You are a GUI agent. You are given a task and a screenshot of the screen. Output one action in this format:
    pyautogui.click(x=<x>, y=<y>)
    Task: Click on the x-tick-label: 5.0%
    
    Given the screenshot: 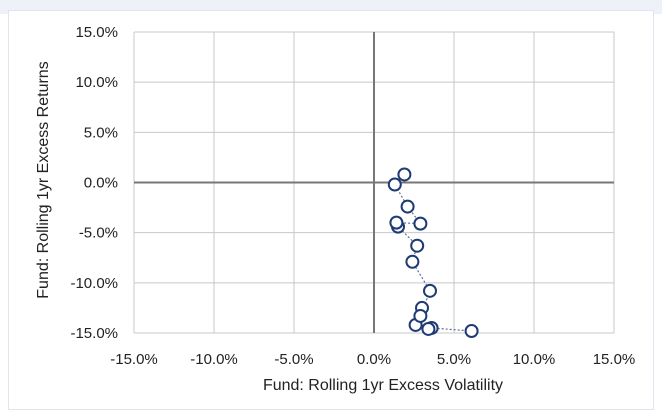 What is the action you would take?
    pyautogui.click(x=454, y=359)
    